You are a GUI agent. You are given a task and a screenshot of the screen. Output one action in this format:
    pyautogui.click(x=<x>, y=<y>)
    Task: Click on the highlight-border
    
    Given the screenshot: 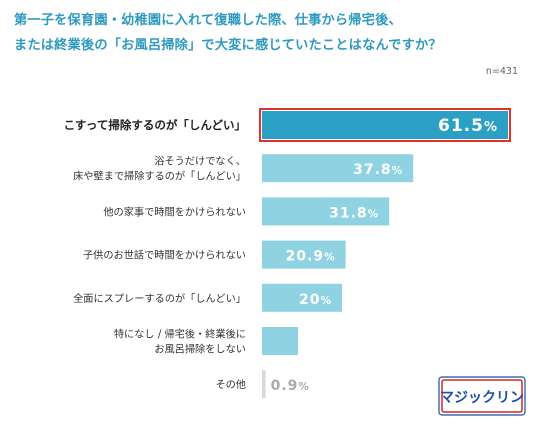 What is the action you would take?
    pyautogui.click(x=385, y=125)
    